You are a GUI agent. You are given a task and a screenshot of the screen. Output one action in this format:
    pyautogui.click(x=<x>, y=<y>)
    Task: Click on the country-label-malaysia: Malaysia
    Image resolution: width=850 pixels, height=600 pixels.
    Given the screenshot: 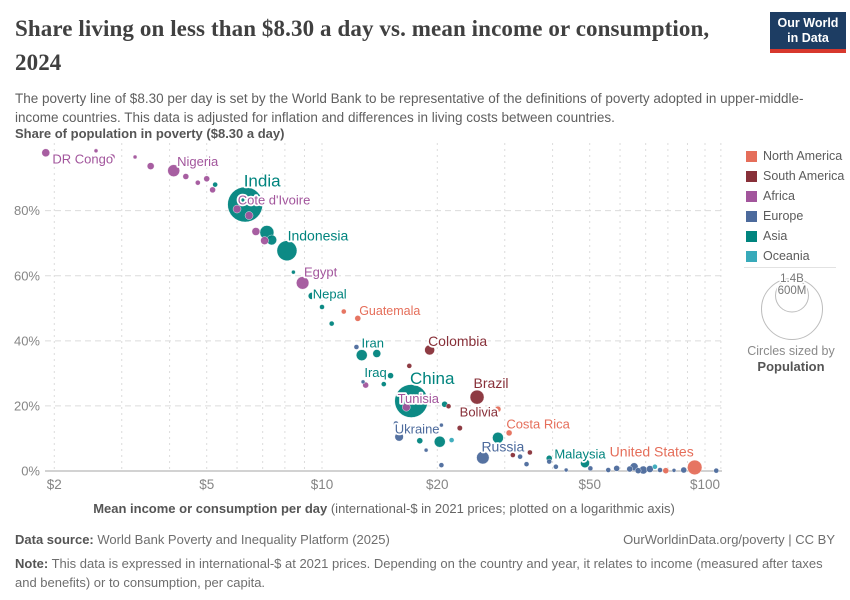 What is the action you would take?
    pyautogui.click(x=581, y=454)
    